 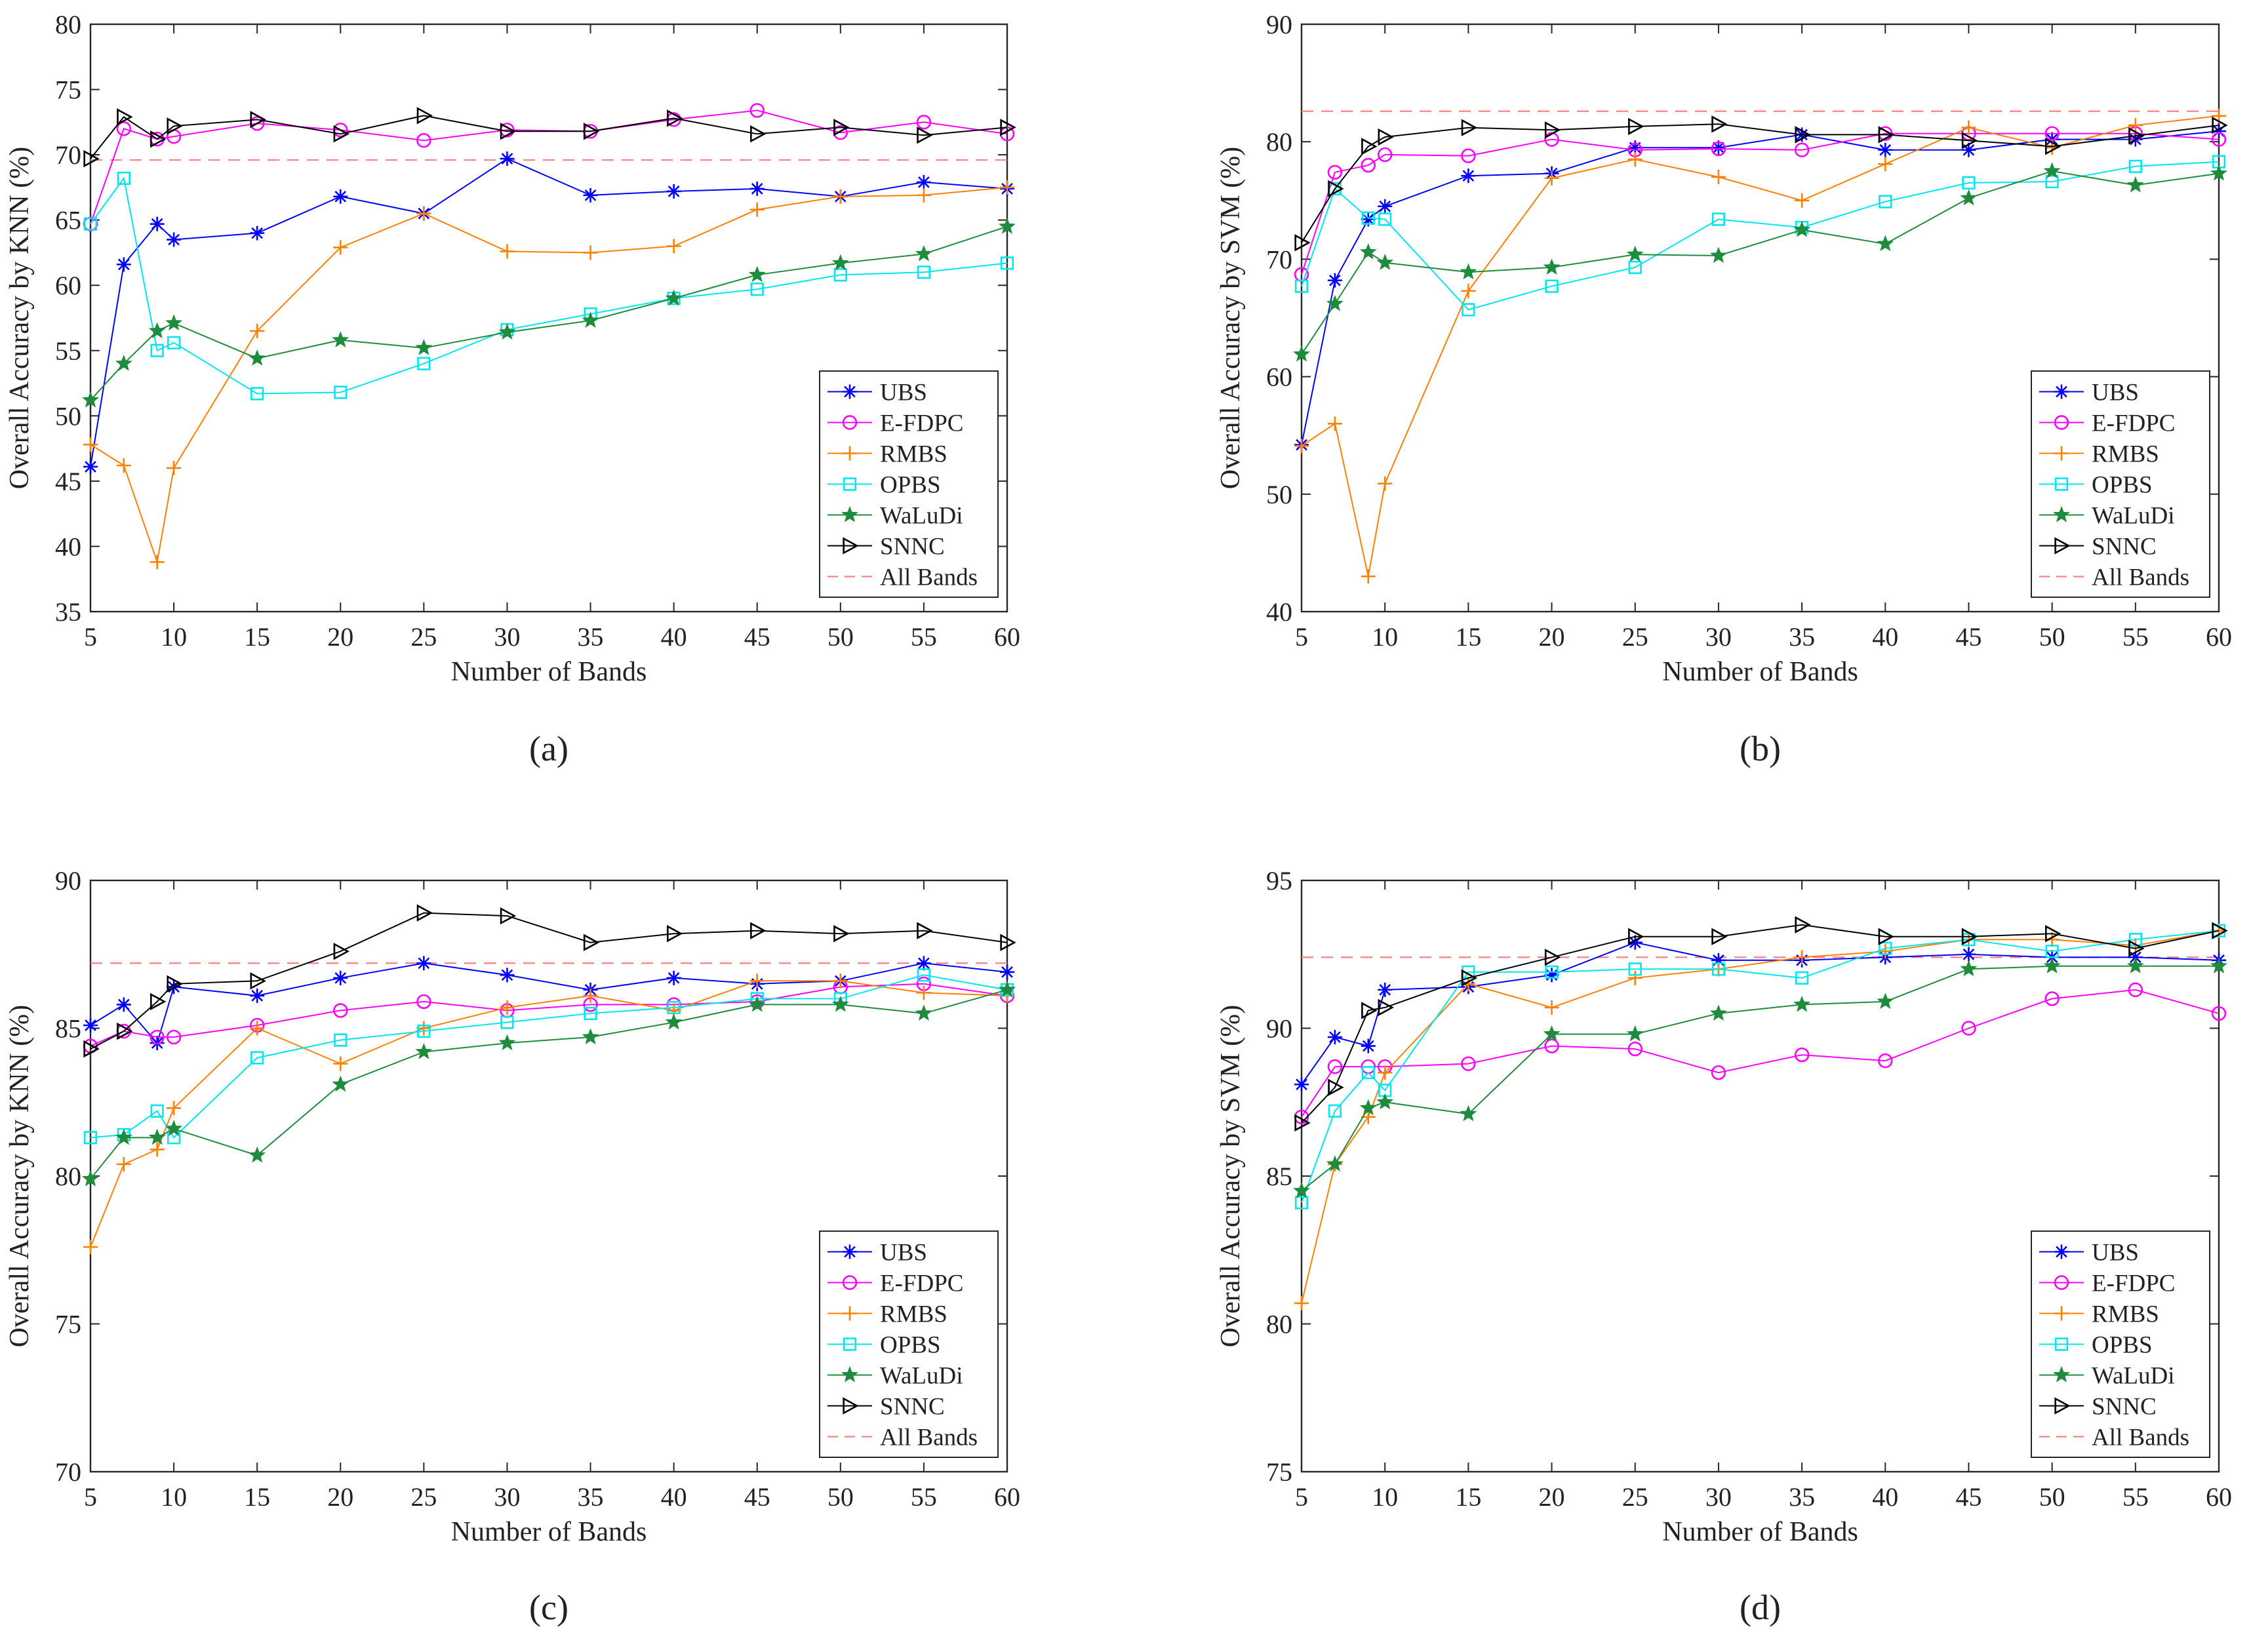 What do you see at coordinates (1231, 318) in the screenshot?
I see `y-axis-label: Overall Accuracy by SVM (%)` at bounding box center [1231, 318].